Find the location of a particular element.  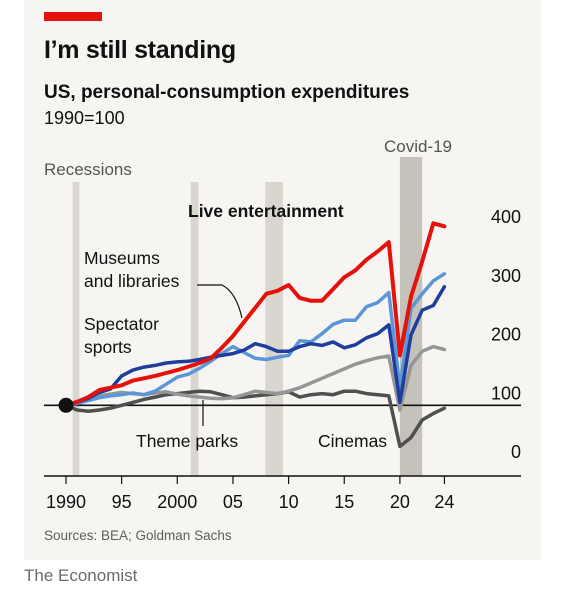

x-tick-label-95: 95 is located at coordinates (122, 502).